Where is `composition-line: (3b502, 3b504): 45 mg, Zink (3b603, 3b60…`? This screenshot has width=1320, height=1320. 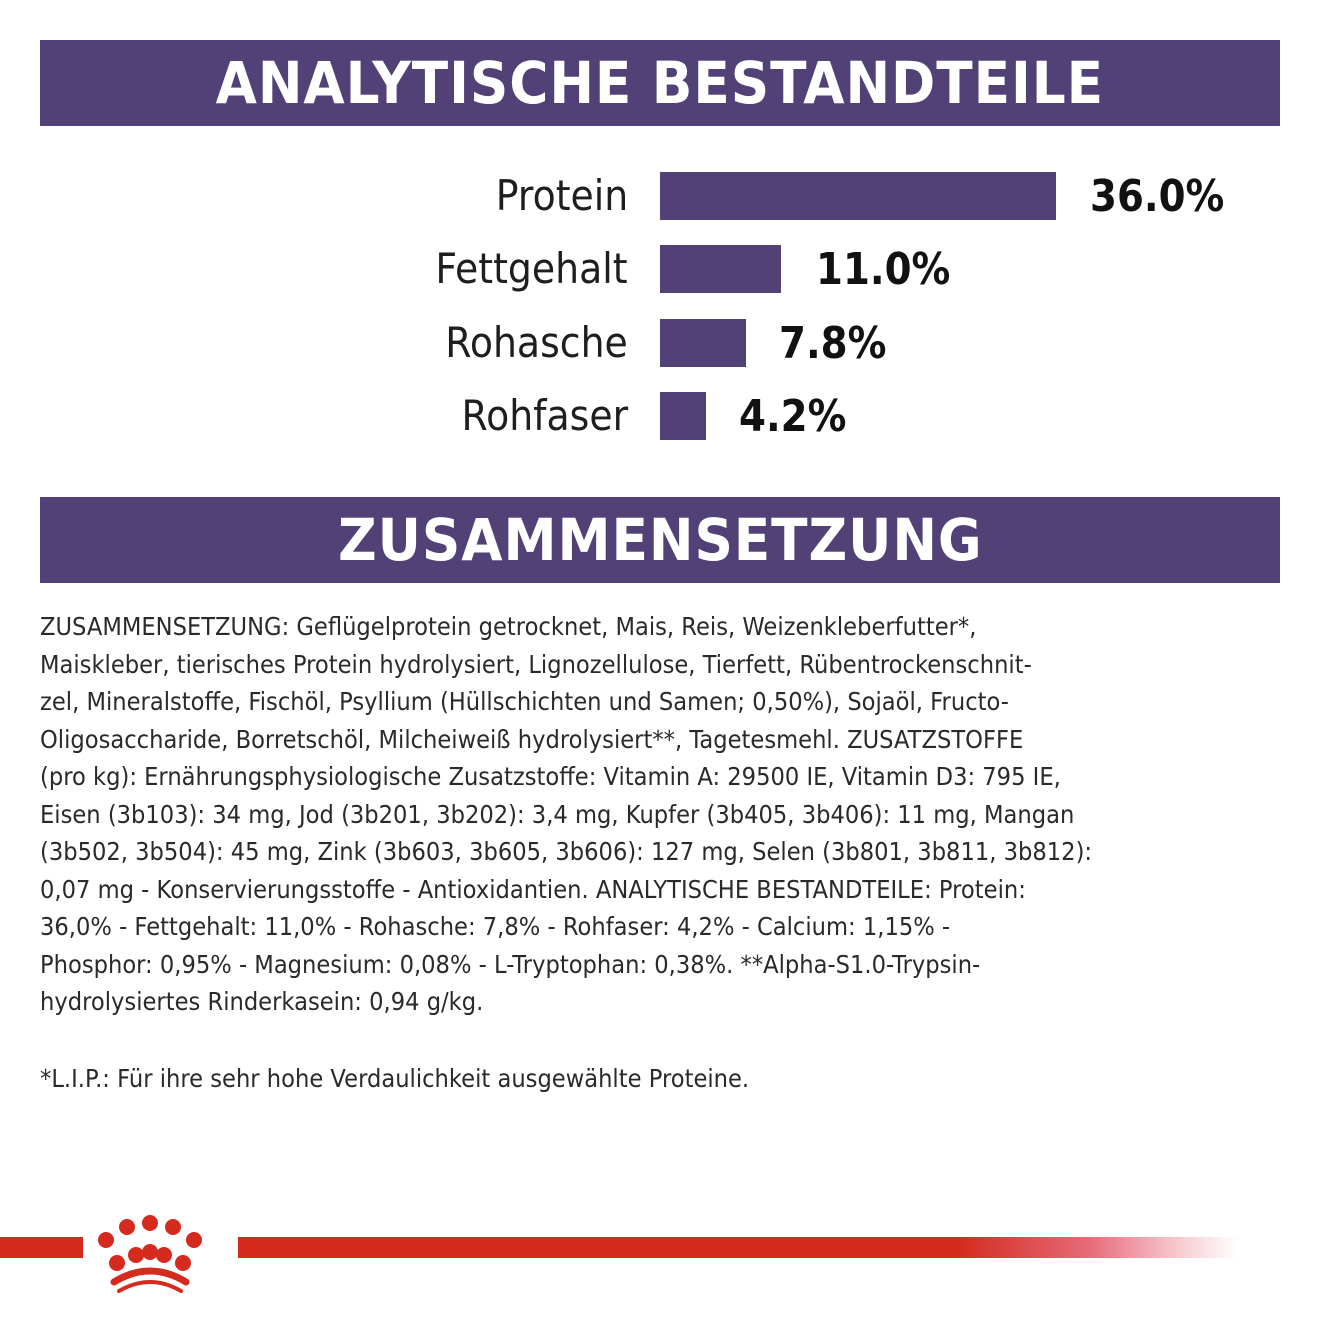
composition-line: (3b502, 3b504): 45 mg, Zink (3b603, 3b60… is located at coordinates (566, 851).